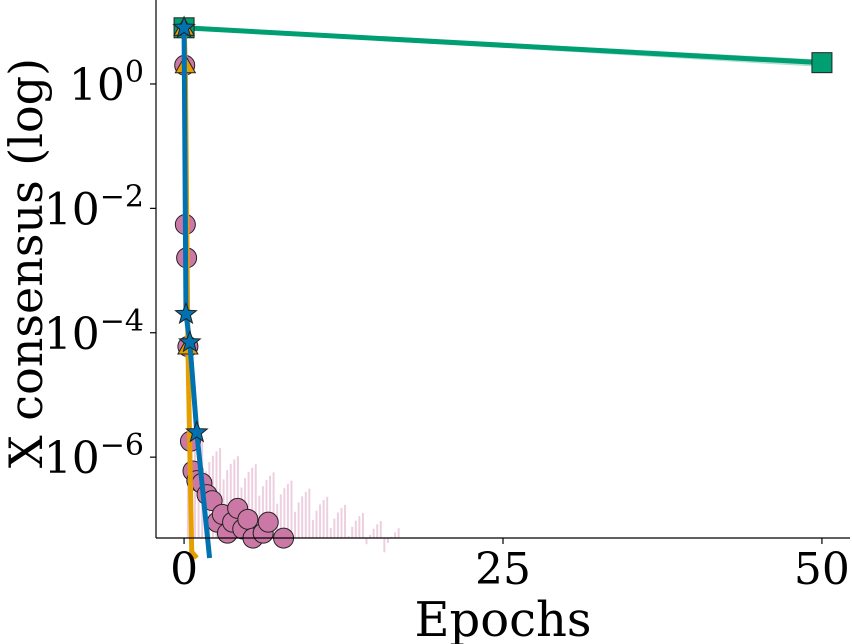 Image resolution: width=852 pixels, height=644 pixels. Describe the element at coordinates (503, 569) in the screenshot. I see `x-tick-label: 25` at that location.